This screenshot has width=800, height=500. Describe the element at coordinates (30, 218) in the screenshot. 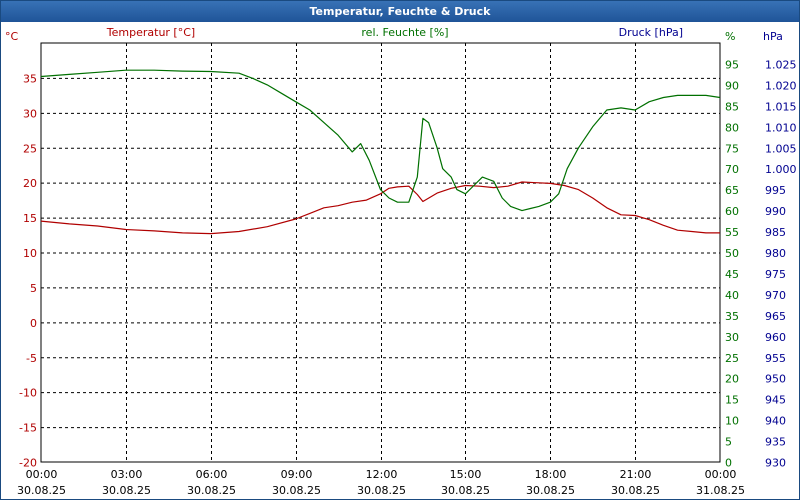

I see `y-left-tick-label: 15` at that location.